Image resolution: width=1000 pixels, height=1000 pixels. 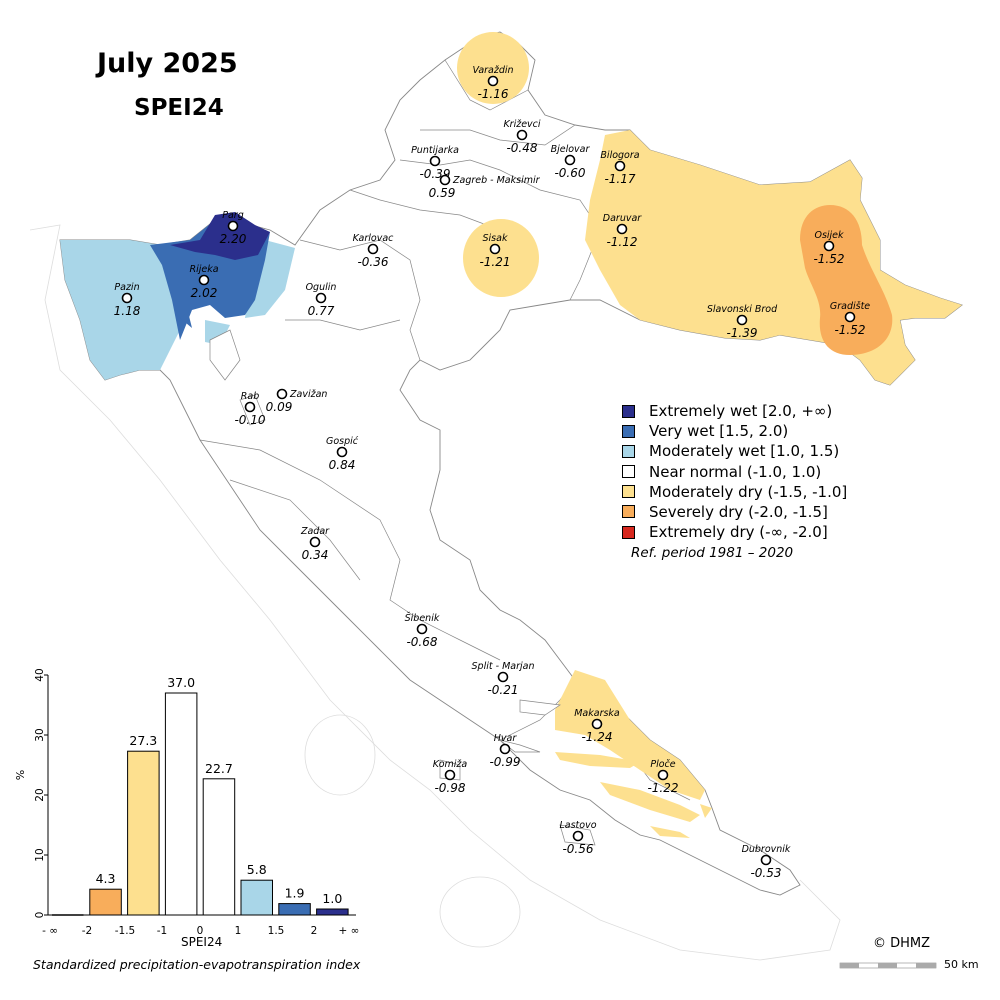 I want to click on chart-x-tick-label: -2, so click(x=87, y=931).